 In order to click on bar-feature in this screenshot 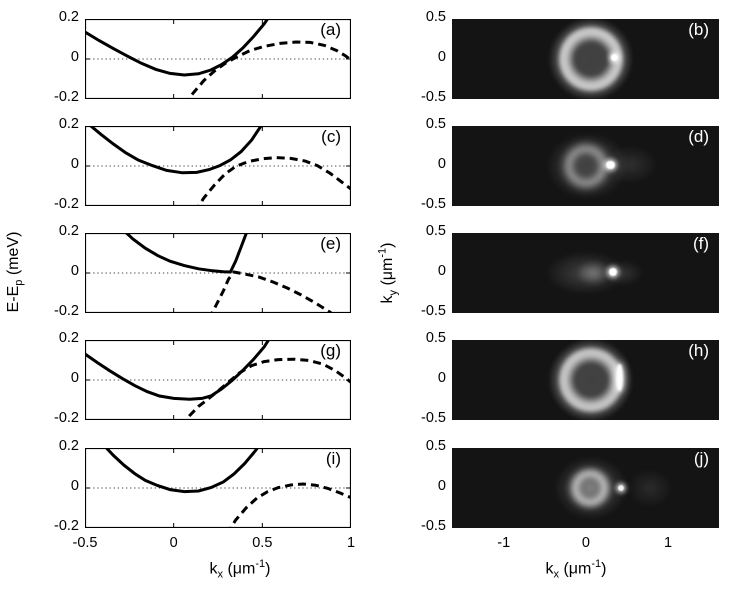, I will do `click(619, 378)`.